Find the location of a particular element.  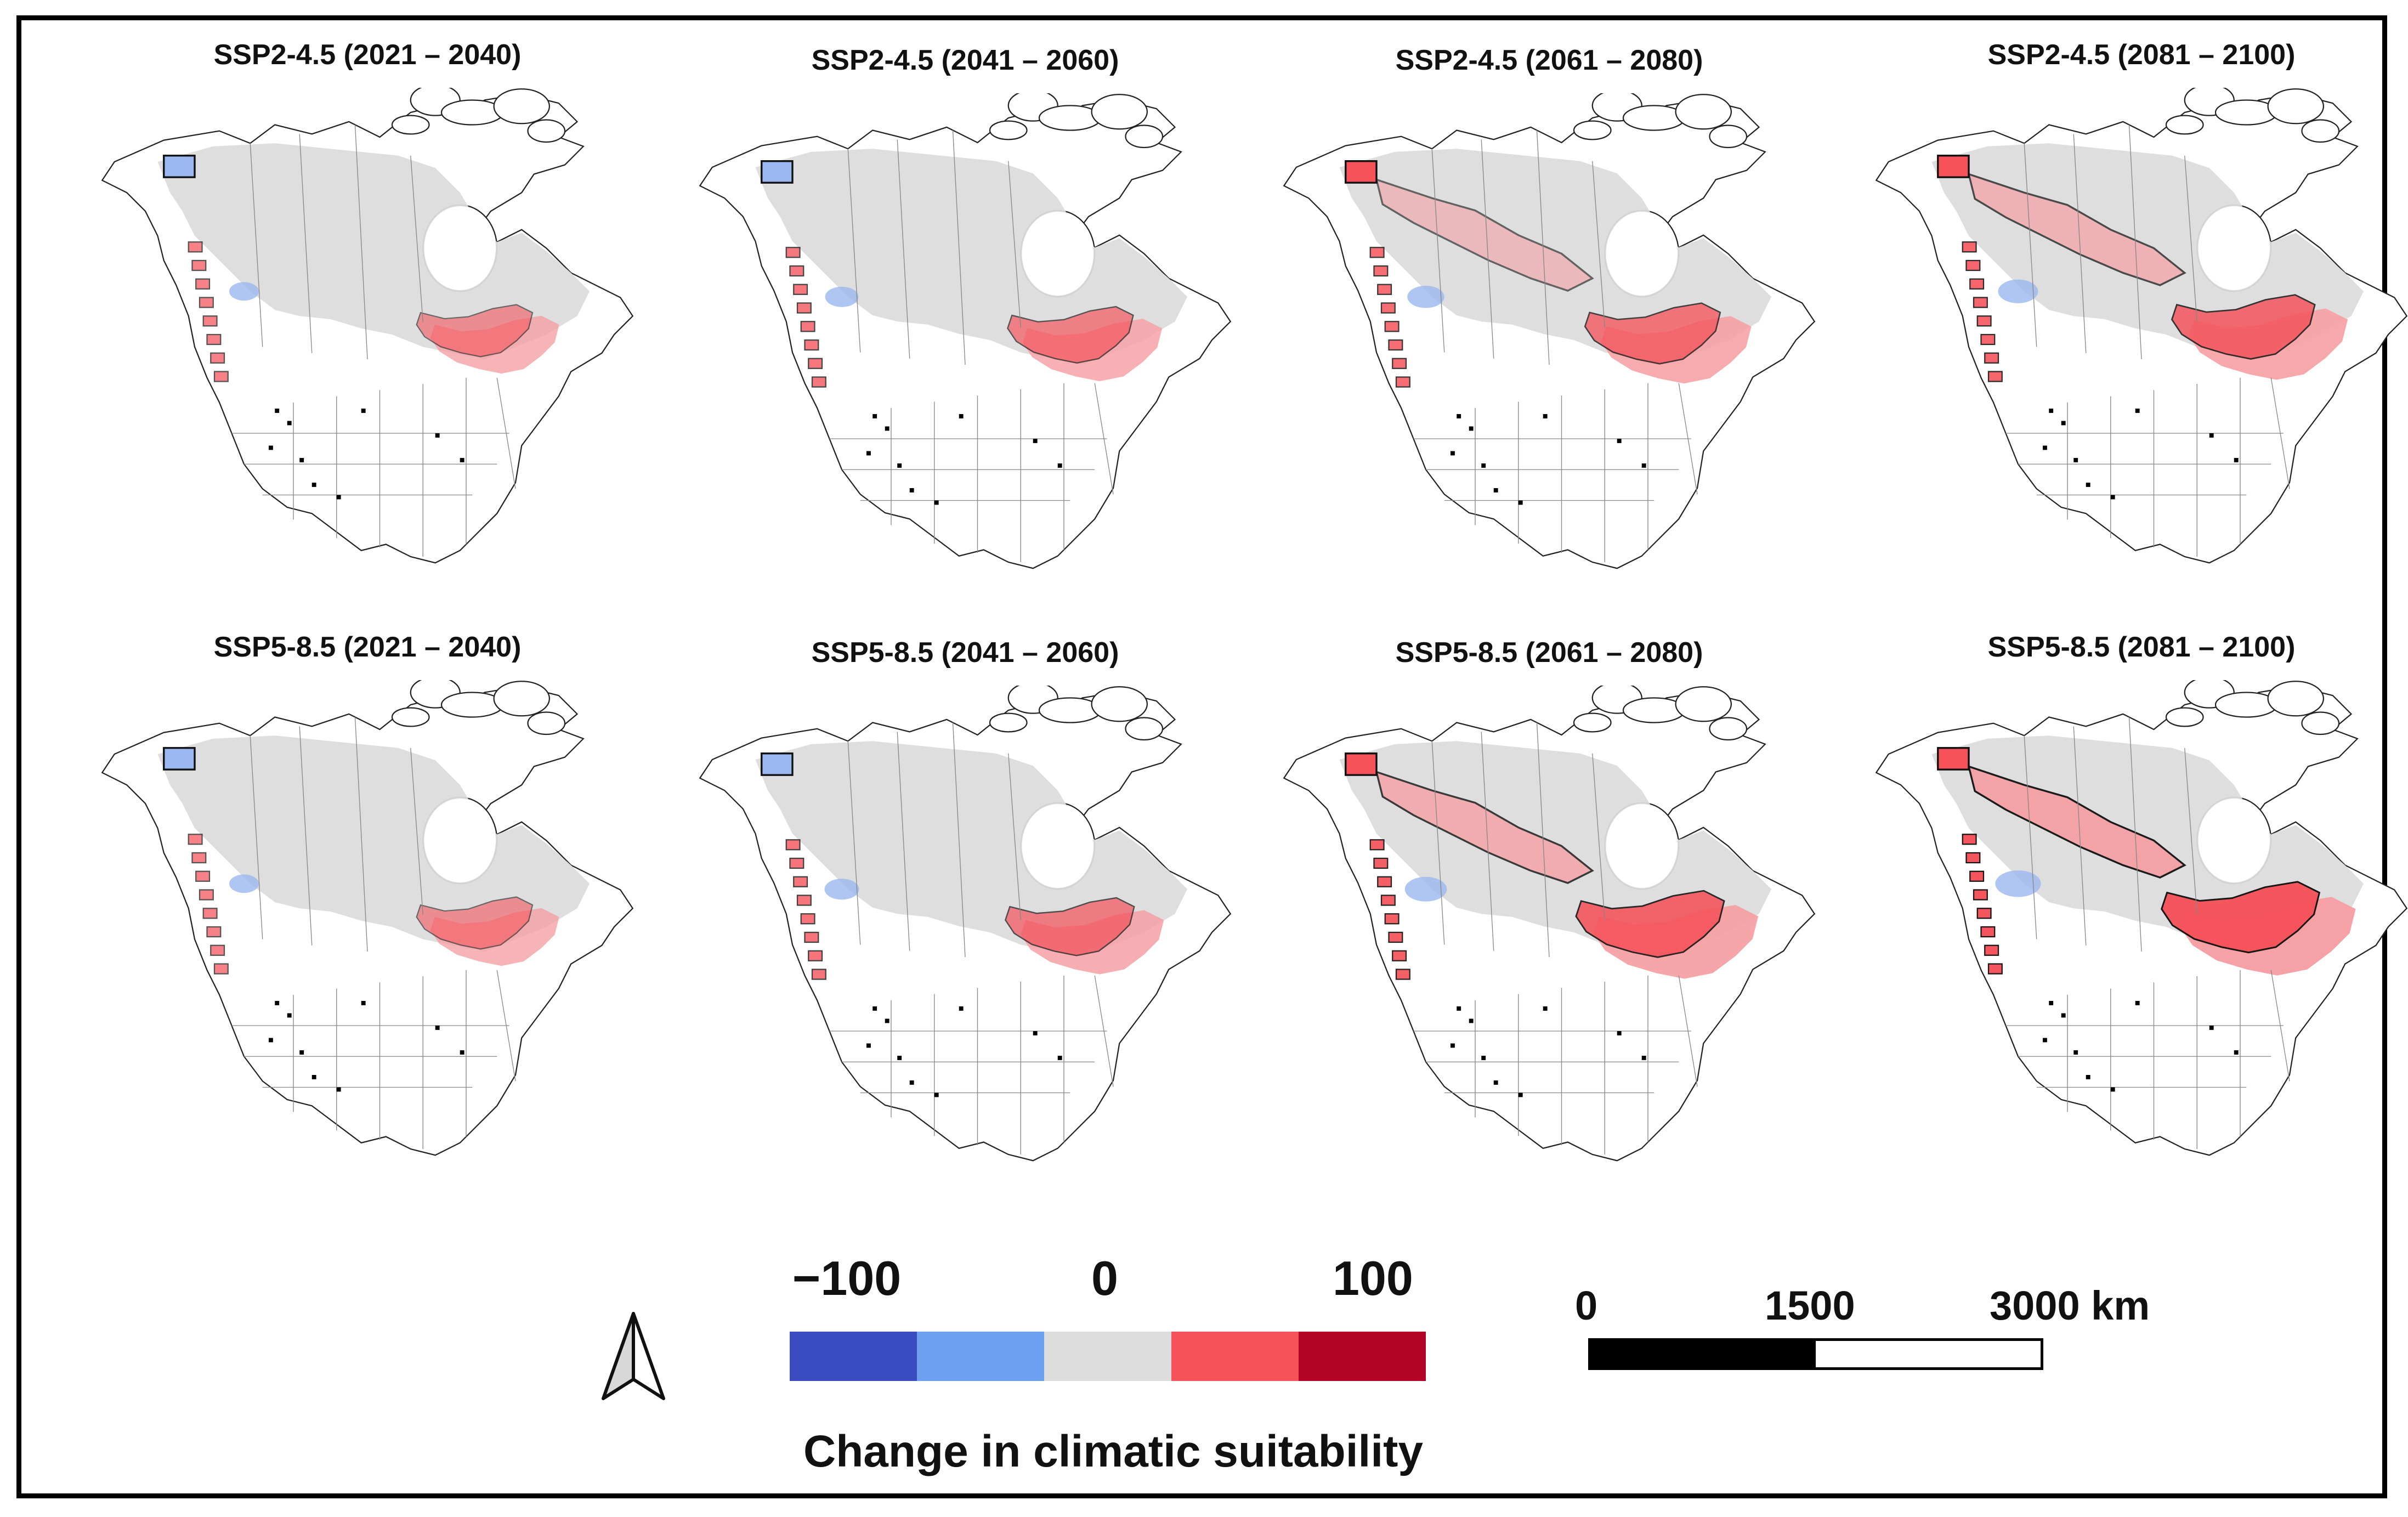

panel-title: SSP2-4.5 (2041 – 2060) is located at coordinates (965, 60).